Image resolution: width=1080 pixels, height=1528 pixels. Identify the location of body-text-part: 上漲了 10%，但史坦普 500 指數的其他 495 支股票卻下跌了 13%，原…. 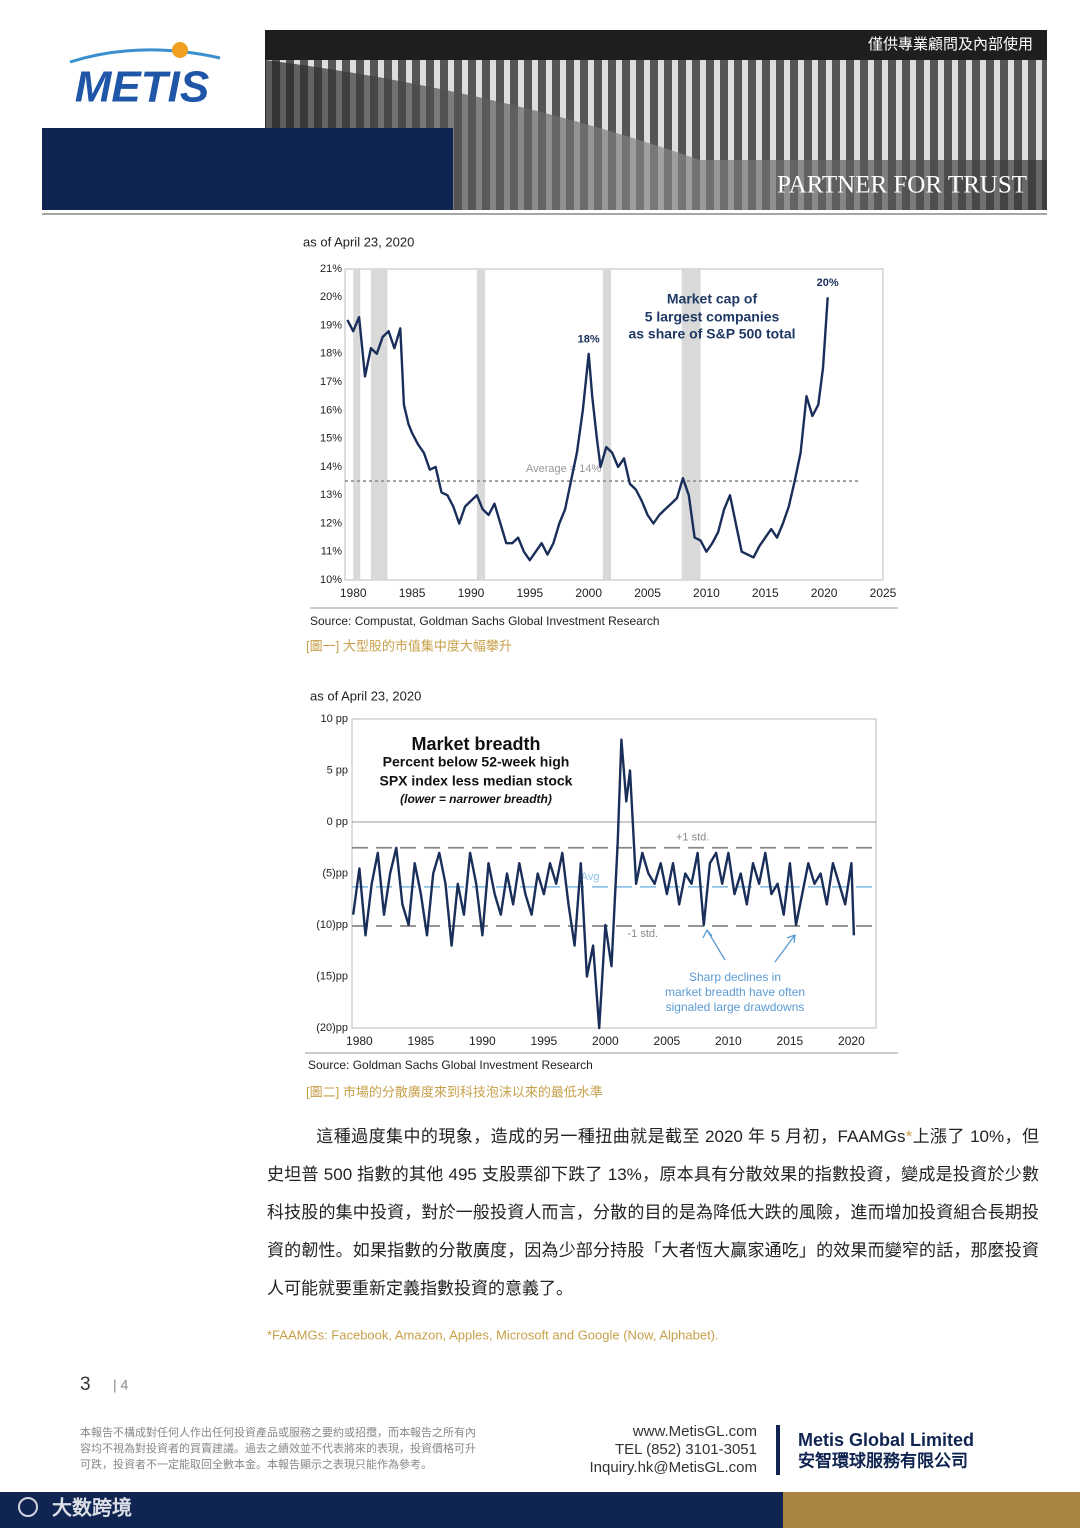
(653, 1212).